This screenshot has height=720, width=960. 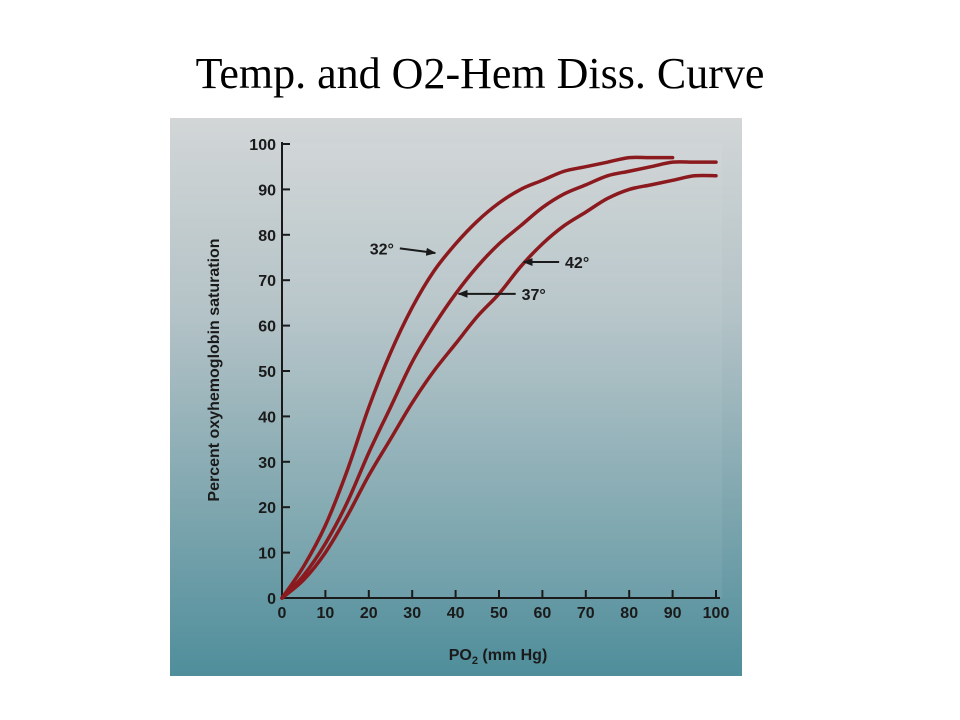 What do you see at coordinates (475, 661) in the screenshot?
I see `x-axis-title-subscript: 2` at bounding box center [475, 661].